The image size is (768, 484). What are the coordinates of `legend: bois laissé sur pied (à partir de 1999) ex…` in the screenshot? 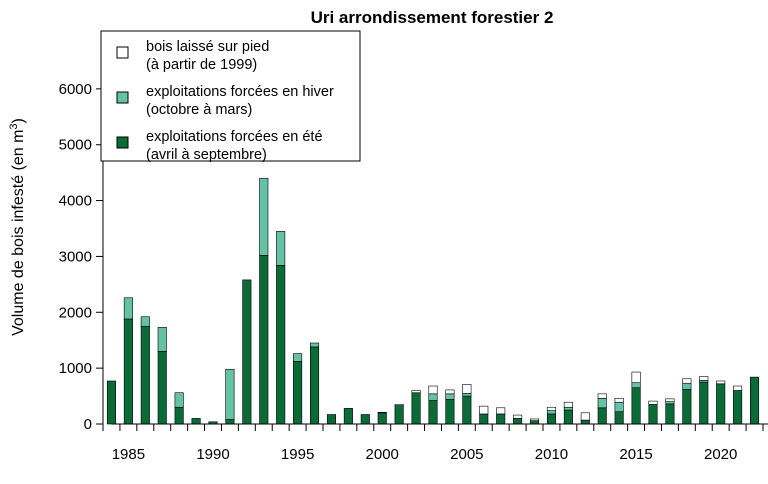 It's located at (230, 96).